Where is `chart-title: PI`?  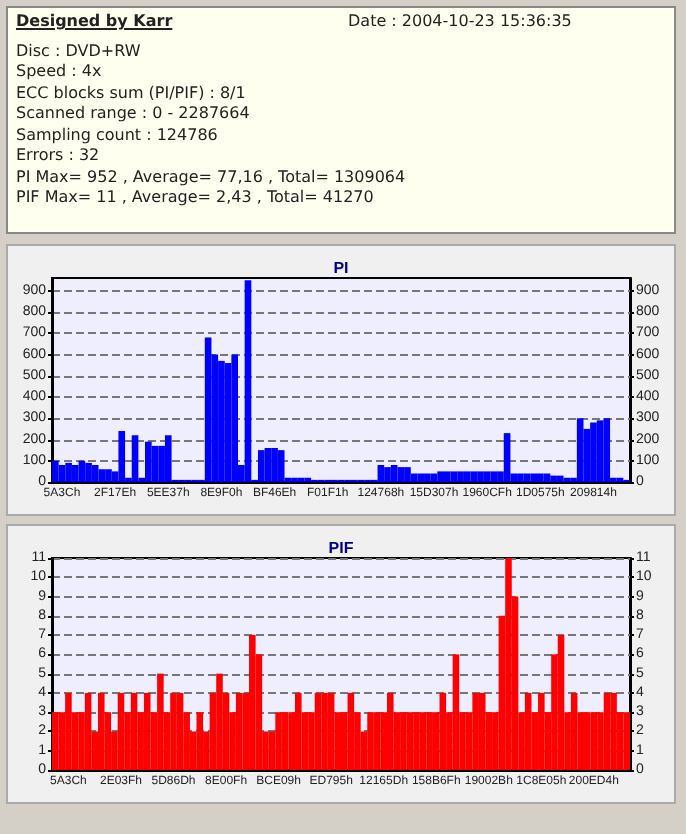 chart-title: PI is located at coordinates (341, 268).